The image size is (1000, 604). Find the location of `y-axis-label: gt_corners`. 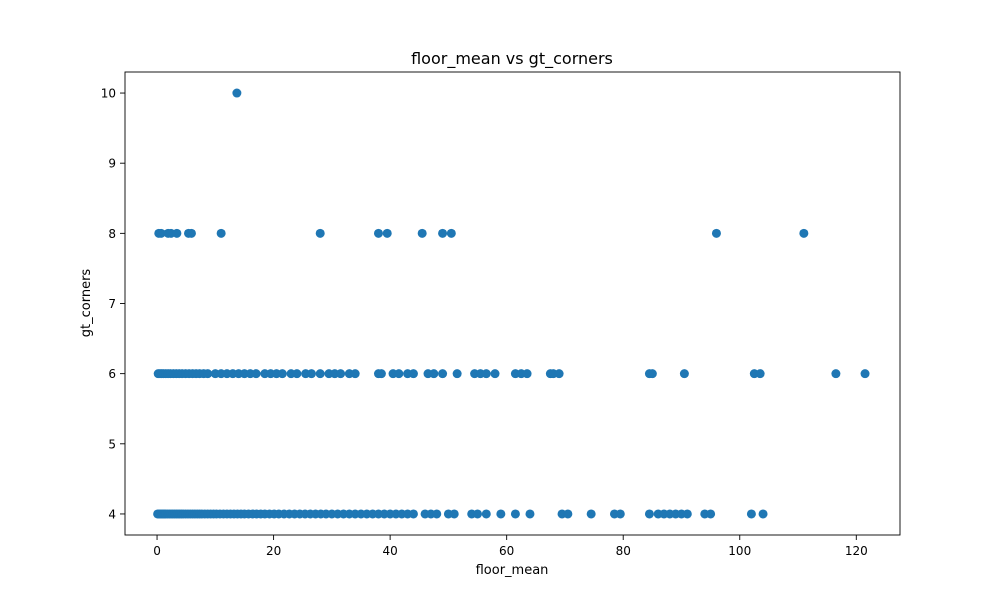

y-axis-label: gt_corners is located at coordinates (86, 303).